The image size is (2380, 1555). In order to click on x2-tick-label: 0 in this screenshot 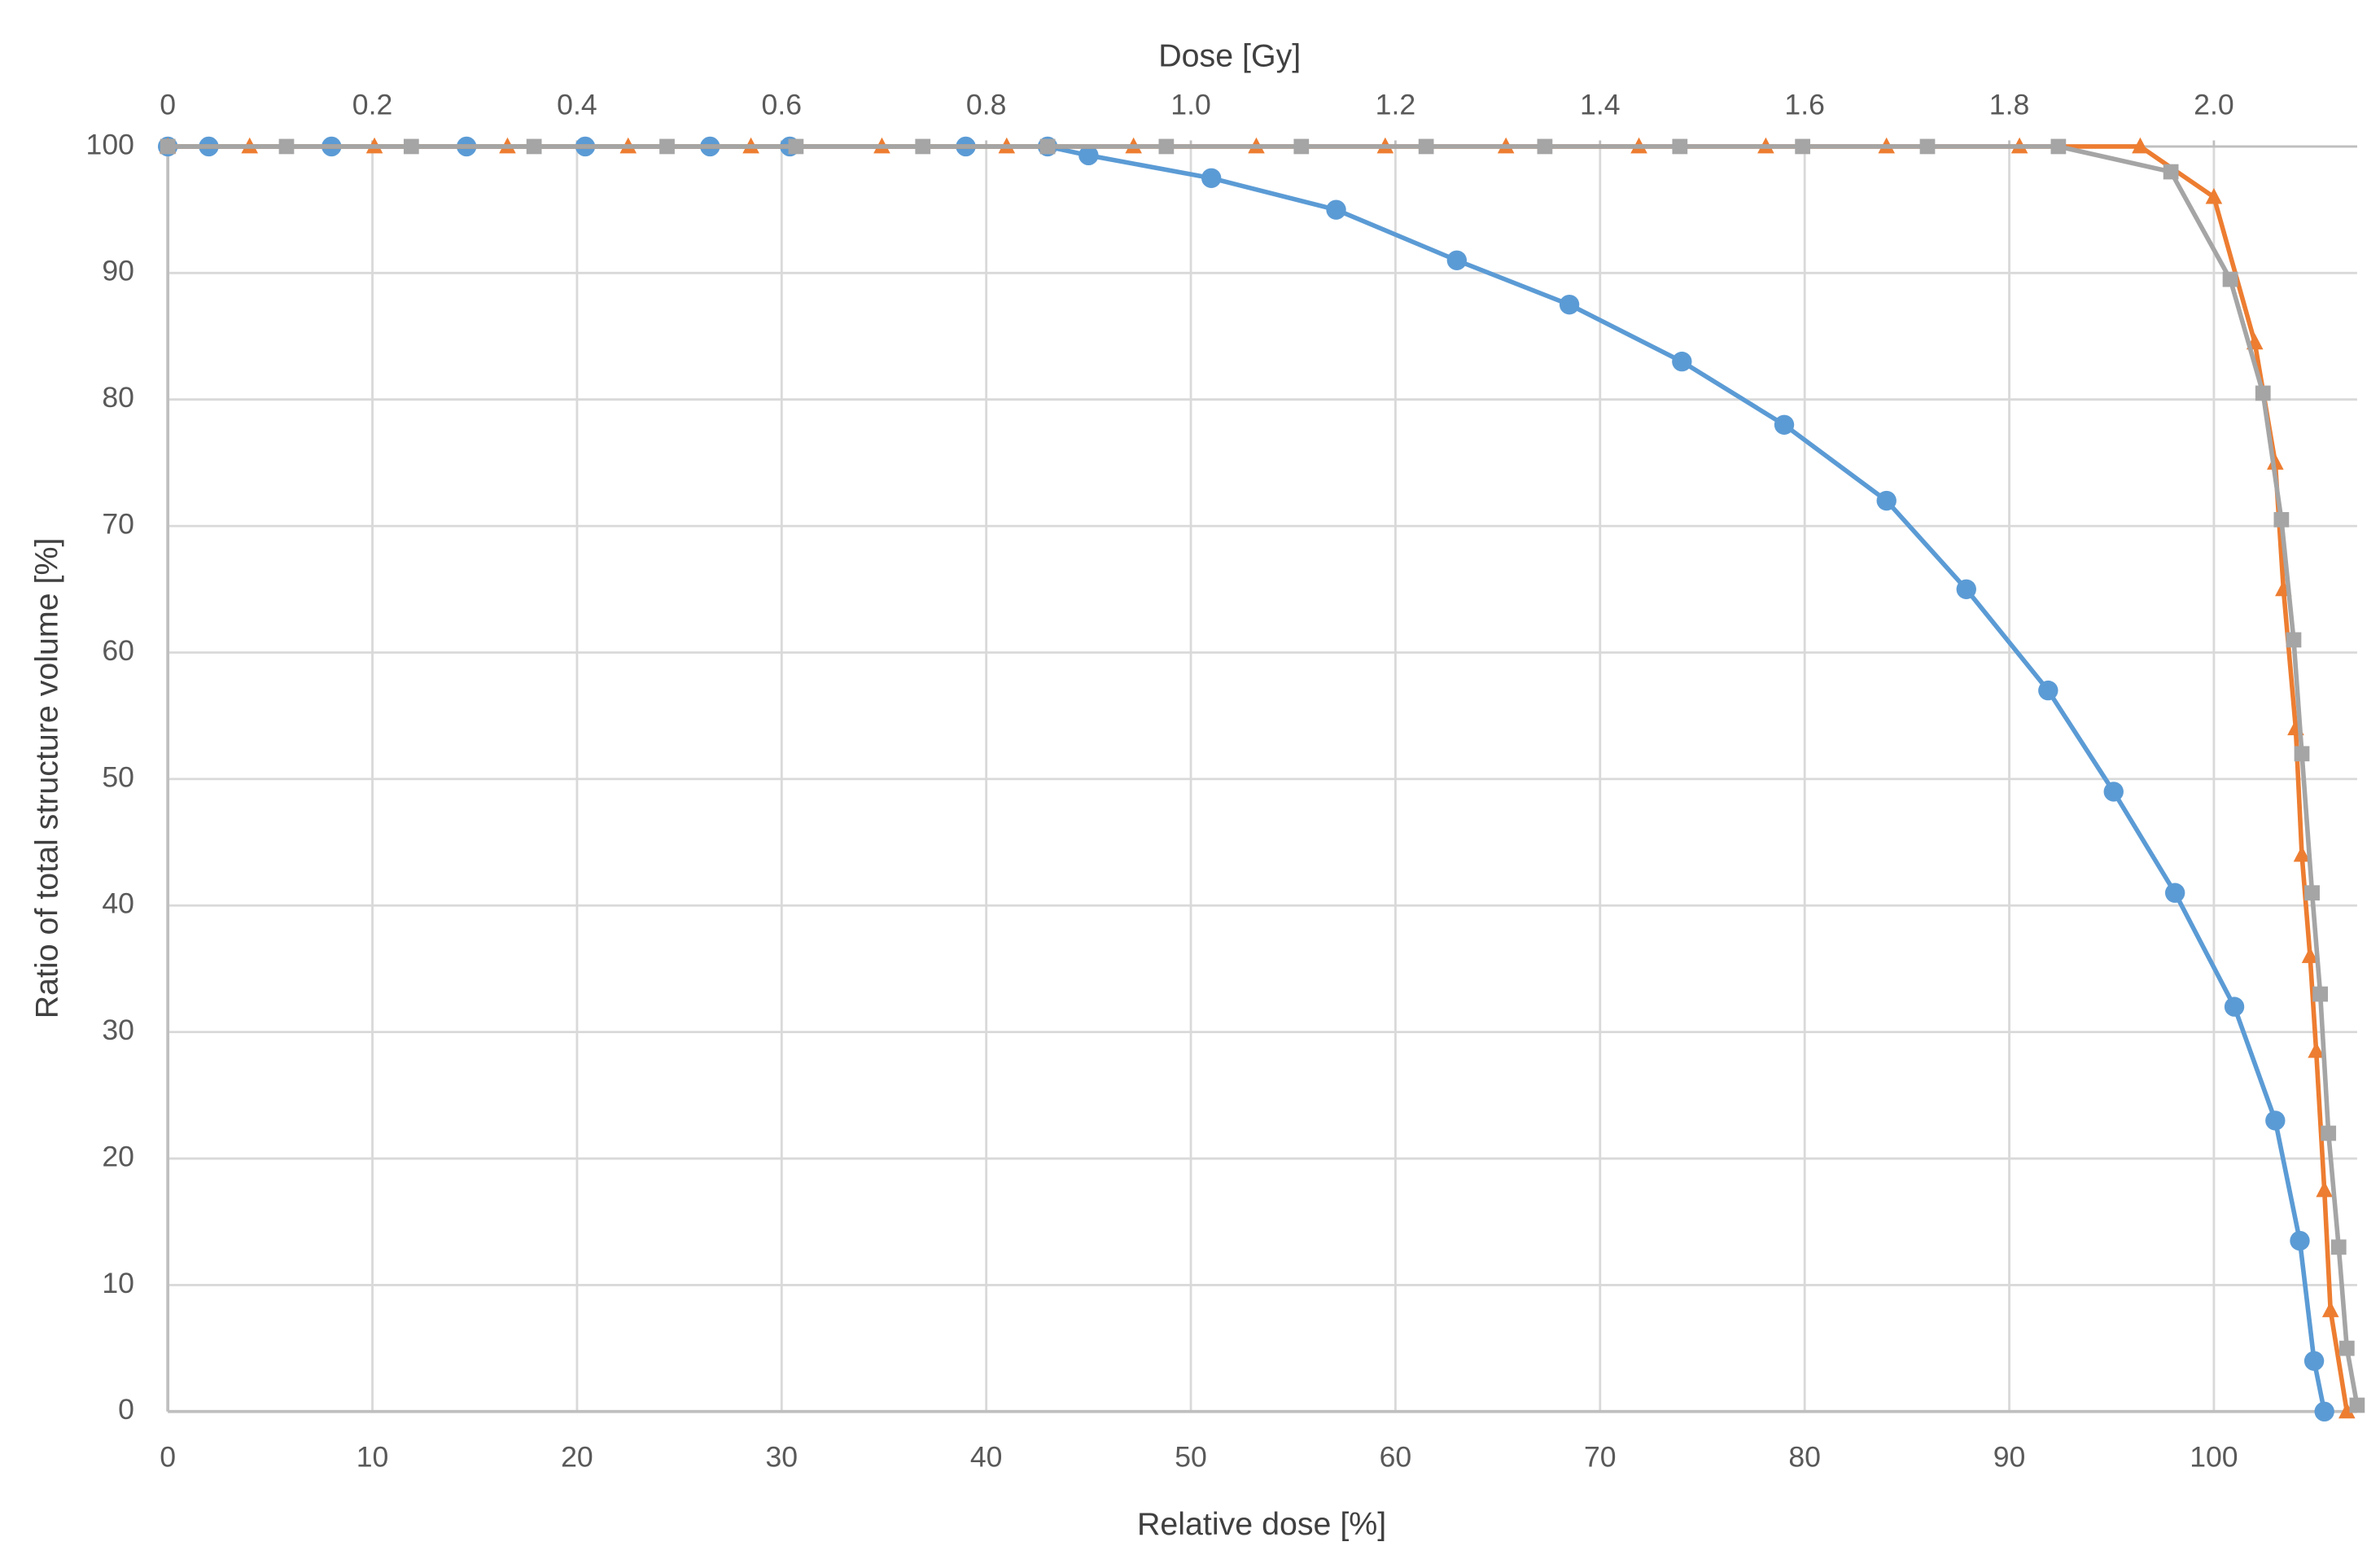, I will do `click(168, 105)`.